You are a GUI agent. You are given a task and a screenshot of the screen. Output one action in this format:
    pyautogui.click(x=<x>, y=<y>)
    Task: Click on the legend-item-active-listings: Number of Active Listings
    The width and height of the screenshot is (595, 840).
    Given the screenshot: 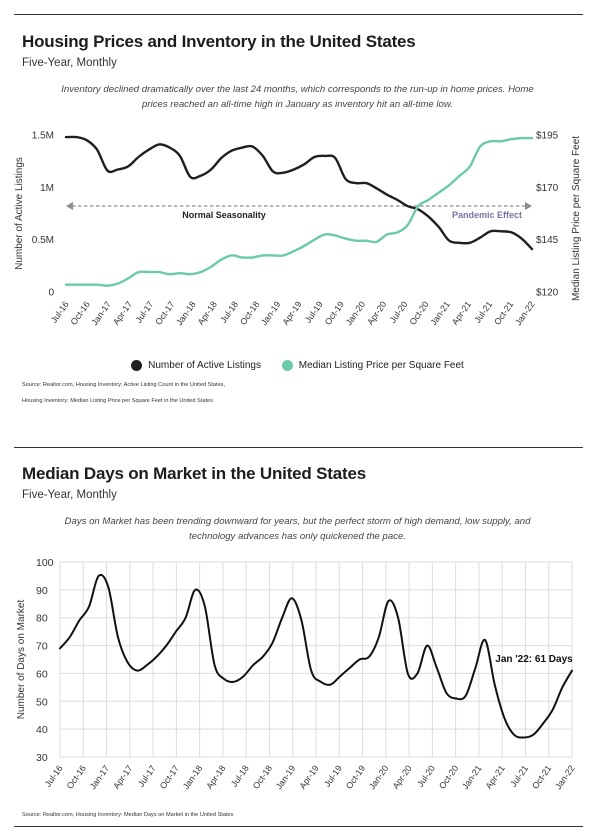 What is the action you would take?
    pyautogui.click(x=196, y=365)
    